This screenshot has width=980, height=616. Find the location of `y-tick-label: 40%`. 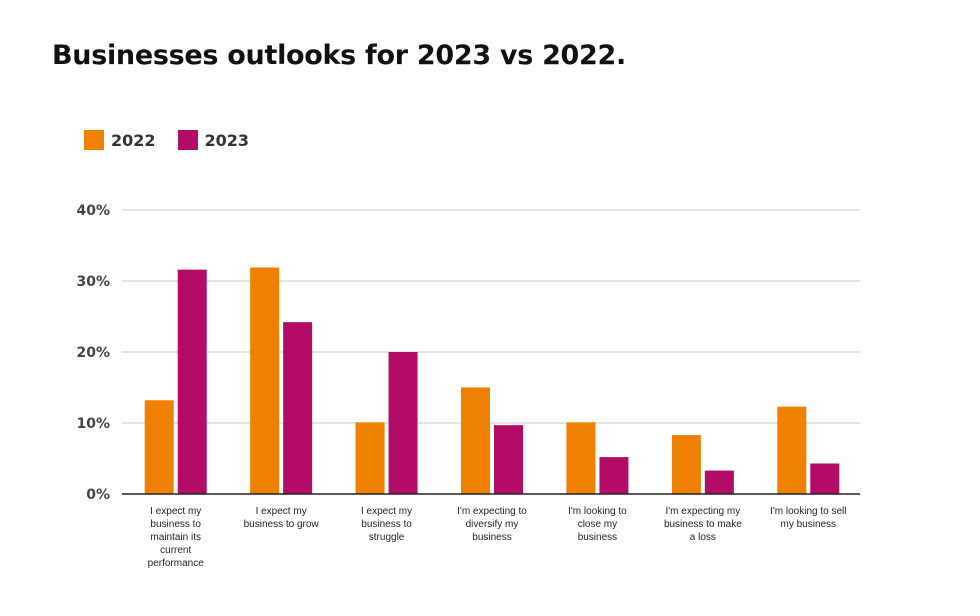

y-tick-label: 40% is located at coordinates (93, 211).